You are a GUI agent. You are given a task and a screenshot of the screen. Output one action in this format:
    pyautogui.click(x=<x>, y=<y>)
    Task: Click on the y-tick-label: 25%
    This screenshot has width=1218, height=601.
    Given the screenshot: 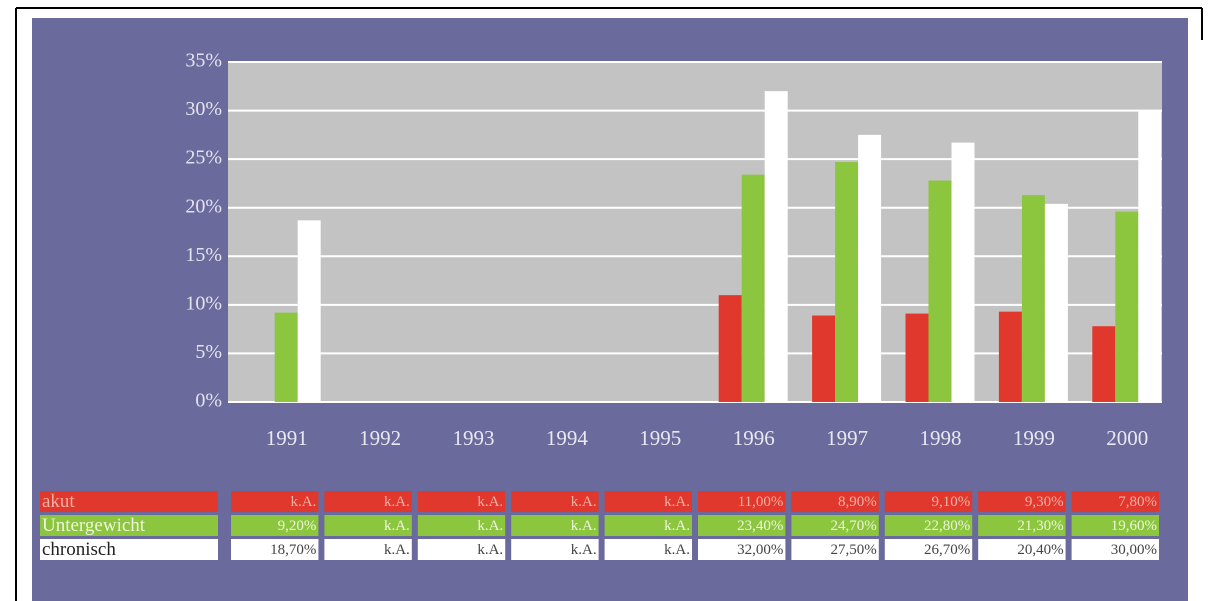 What is the action you would take?
    pyautogui.click(x=203, y=158)
    